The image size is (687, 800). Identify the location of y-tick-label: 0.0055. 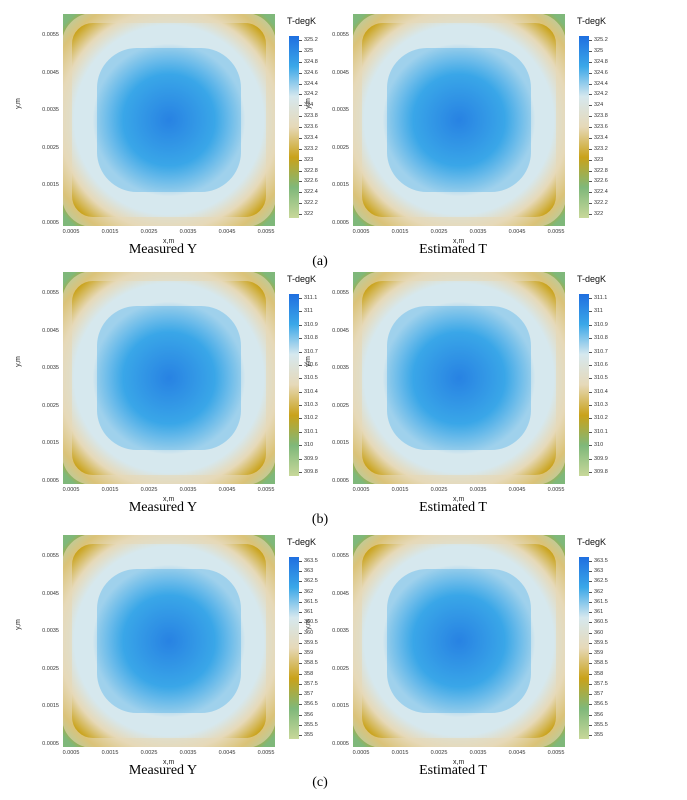
(50, 556).